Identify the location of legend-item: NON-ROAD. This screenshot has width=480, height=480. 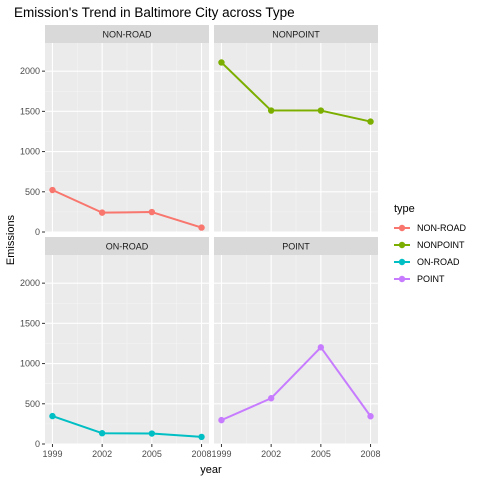
(430, 228).